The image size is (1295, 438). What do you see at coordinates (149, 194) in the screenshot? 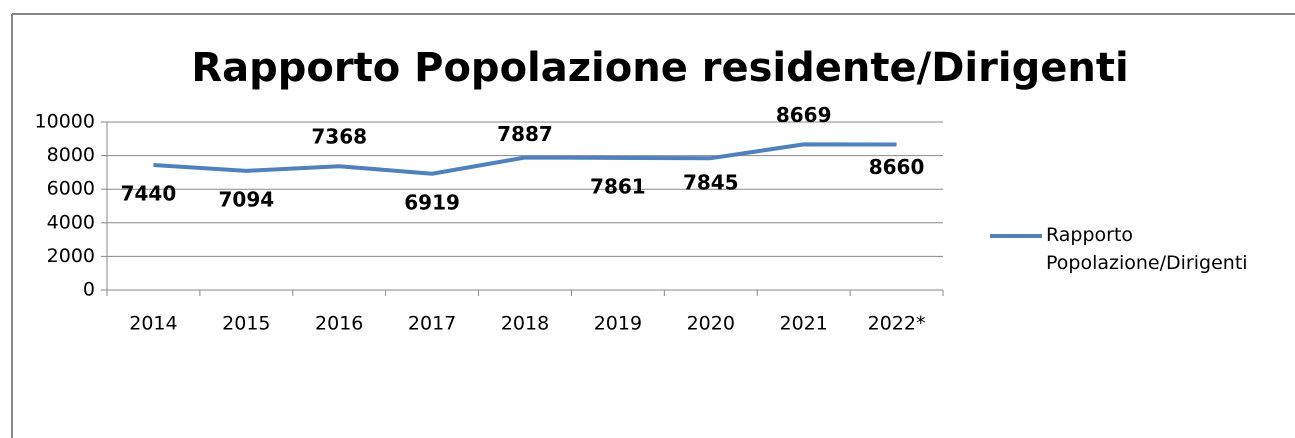
I see `data-label: 7440` at bounding box center [149, 194].